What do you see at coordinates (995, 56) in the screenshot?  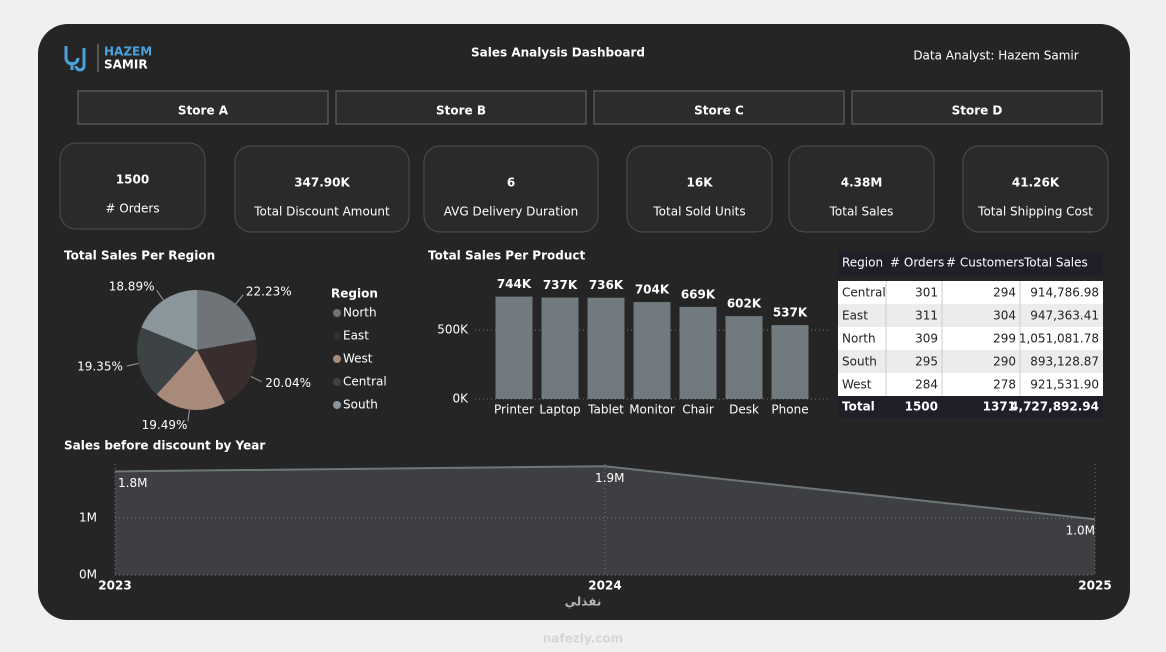 I see `analyst: Data Analyst: Hazem Samir` at bounding box center [995, 56].